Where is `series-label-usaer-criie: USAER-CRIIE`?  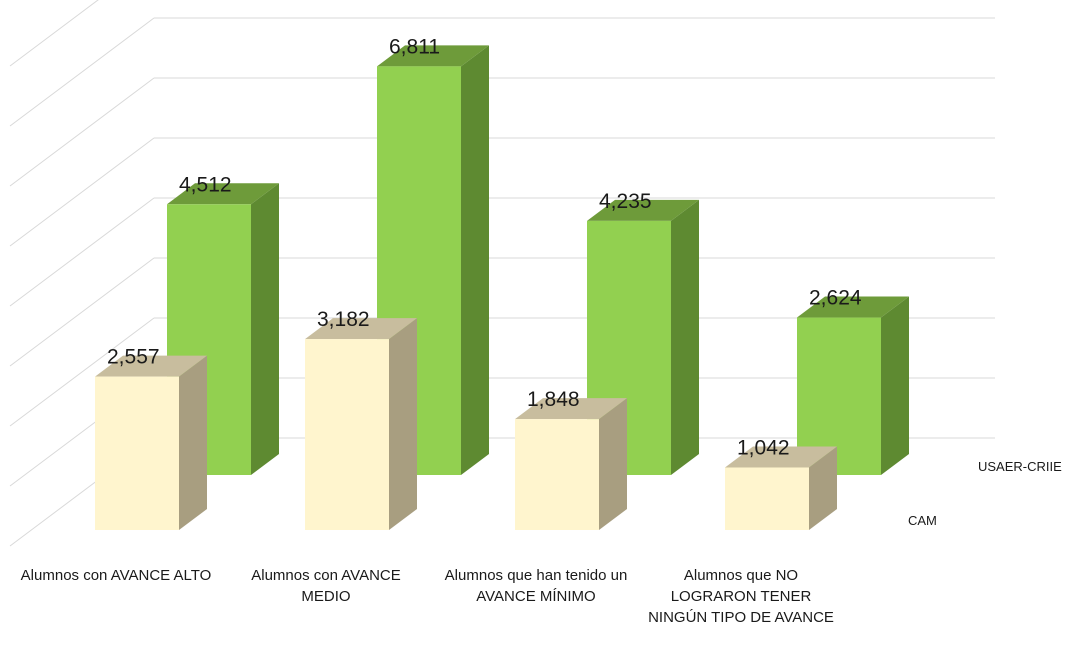 series-label-usaer-criie: USAER-CRIIE is located at coordinates (1020, 466).